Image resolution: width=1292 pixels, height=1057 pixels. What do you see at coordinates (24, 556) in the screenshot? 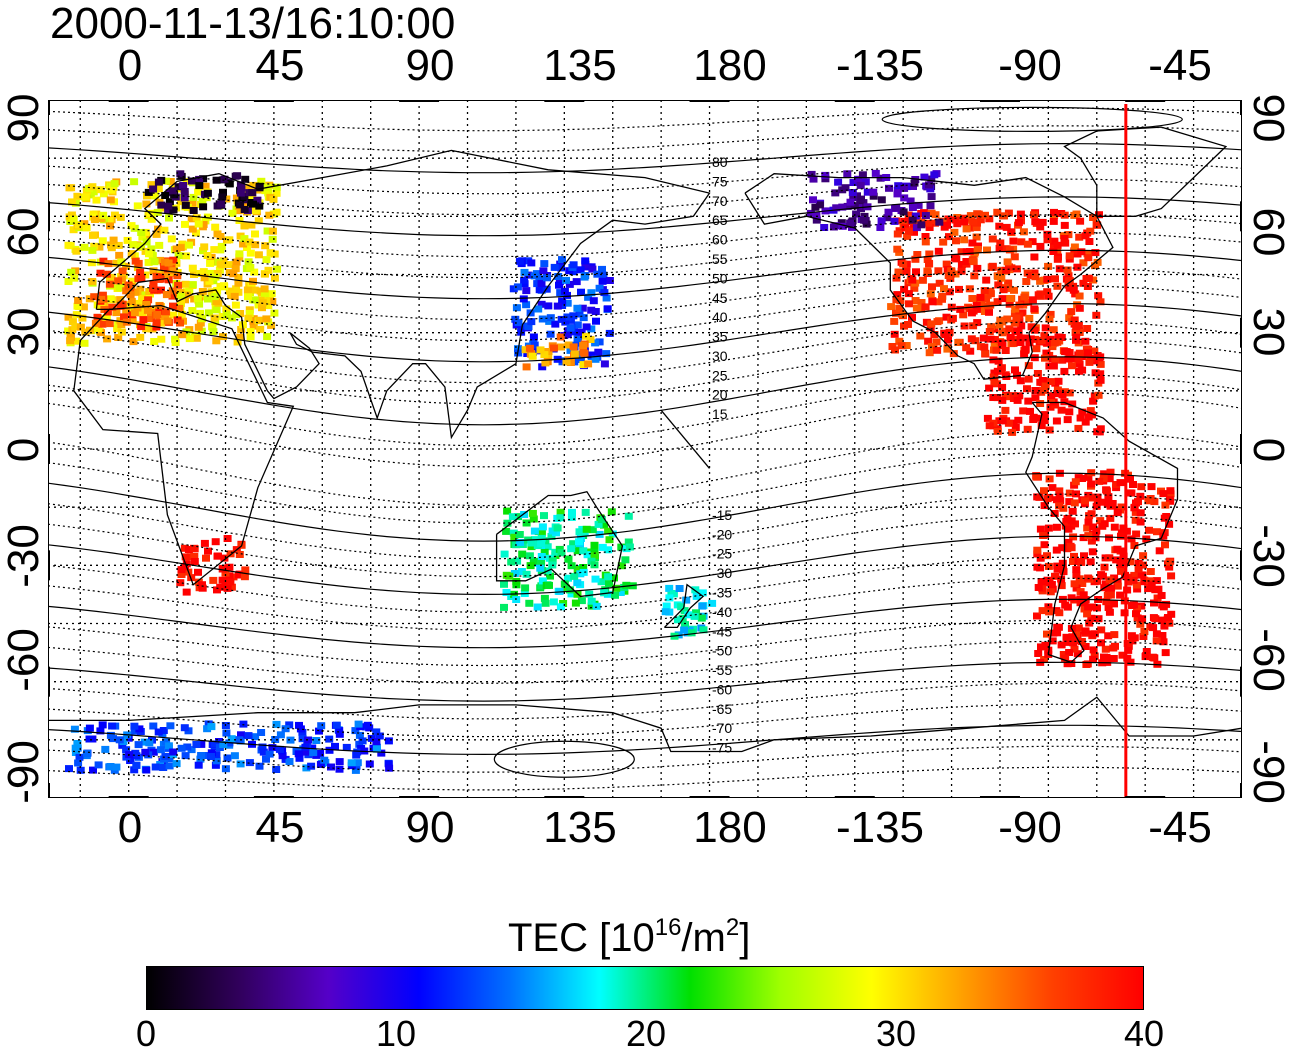
I see `lat-tick-left: -30` at bounding box center [24, 556].